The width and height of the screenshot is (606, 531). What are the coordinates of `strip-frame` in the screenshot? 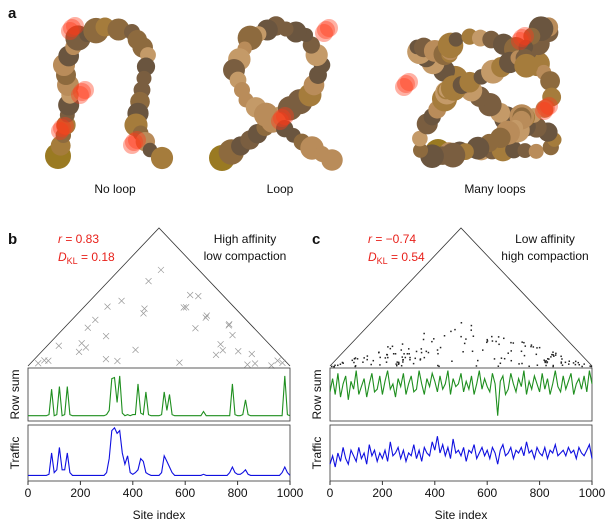 It's located at (159, 453).